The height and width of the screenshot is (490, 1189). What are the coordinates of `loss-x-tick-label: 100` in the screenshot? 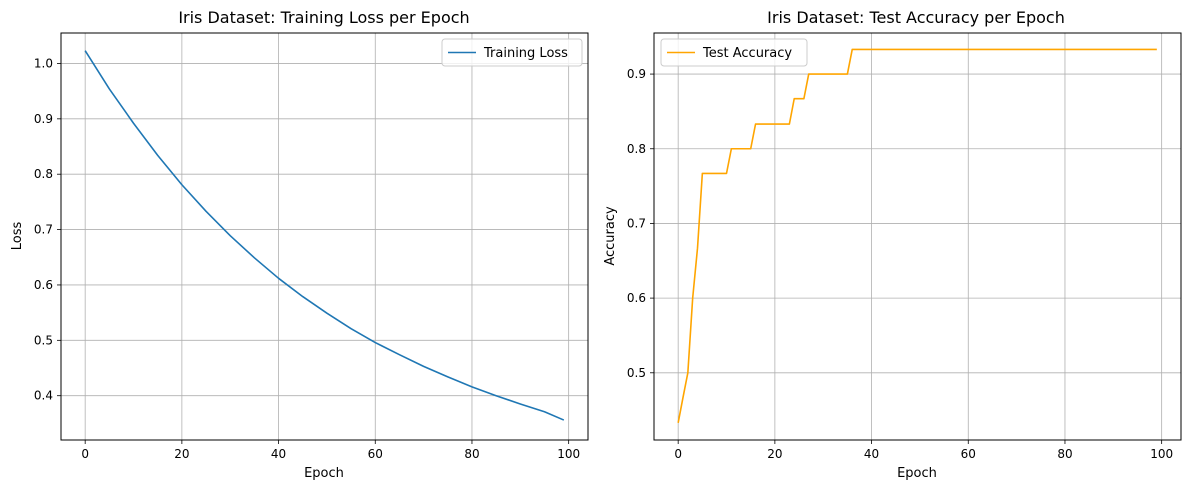 It's located at (568, 454).